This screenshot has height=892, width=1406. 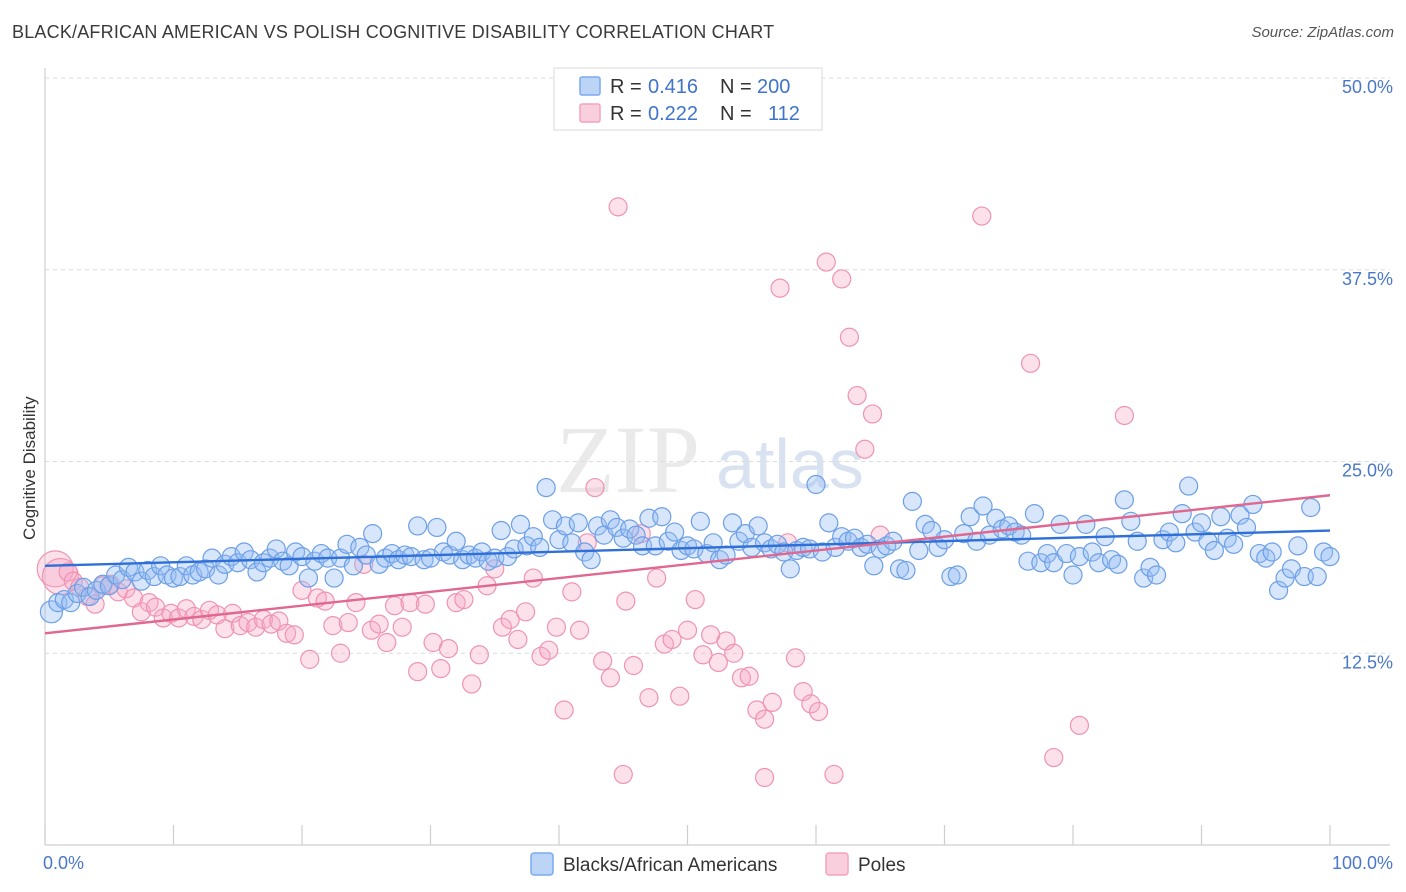 What do you see at coordinates (736, 87) in the screenshot?
I see `legend-n-label-1: N =` at bounding box center [736, 87].